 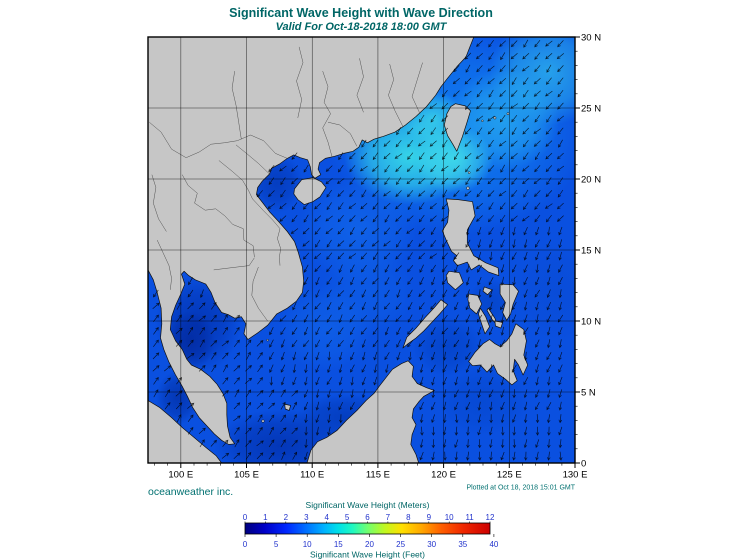 I want to click on y-tick-label: 25 N, so click(x=591, y=109).